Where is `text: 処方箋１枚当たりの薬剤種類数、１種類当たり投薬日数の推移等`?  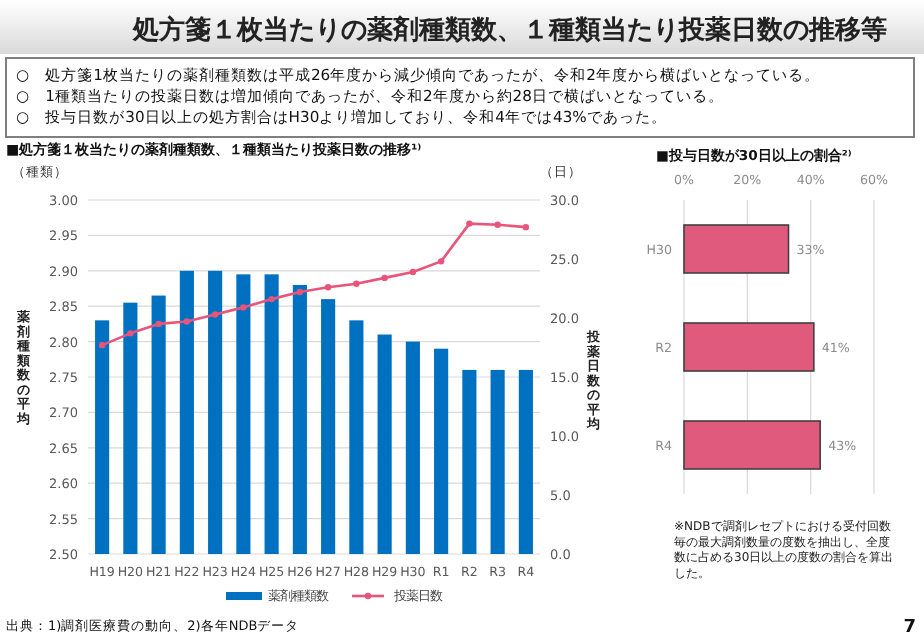 text: 処方箋１枚当たりの薬剤種類数、１種類当たり投薬日数の推移等 is located at coordinates (509, 30).